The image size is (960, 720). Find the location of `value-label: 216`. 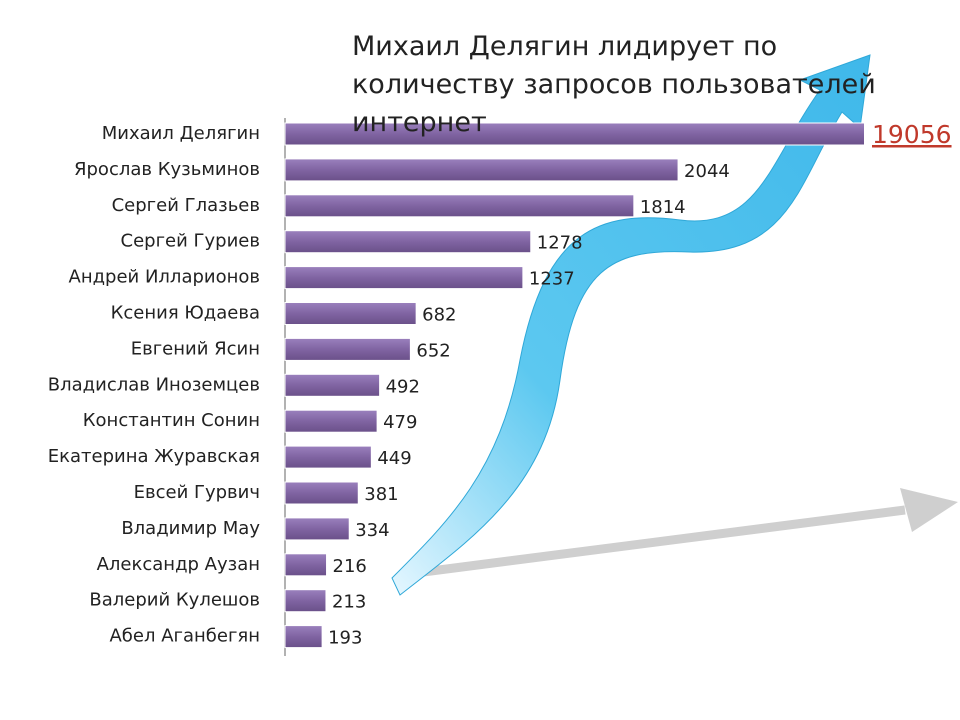

value-label: 216 is located at coordinates (350, 566).